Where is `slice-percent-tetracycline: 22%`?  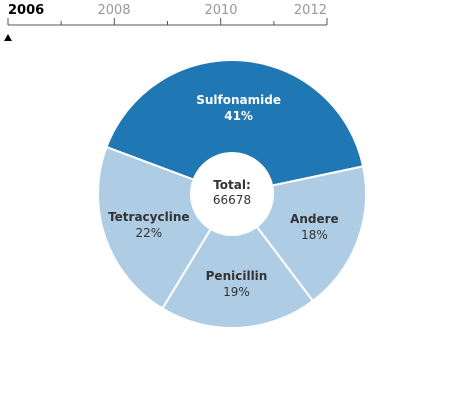 slice-percent-tetracycline: 22% is located at coordinates (148, 233).